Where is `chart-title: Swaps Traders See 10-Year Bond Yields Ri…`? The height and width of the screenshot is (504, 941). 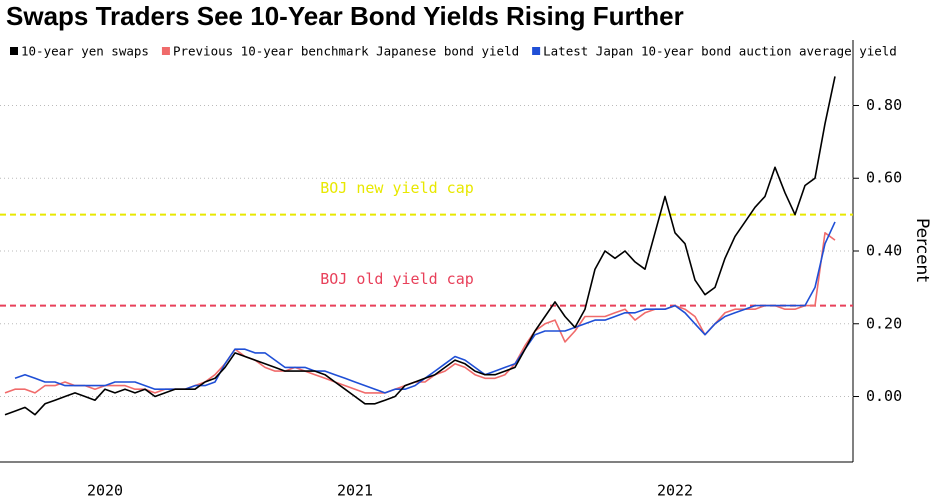
chart-title: Swaps Traders See 10-Year Bond Yields Ri… is located at coordinates (345, 16).